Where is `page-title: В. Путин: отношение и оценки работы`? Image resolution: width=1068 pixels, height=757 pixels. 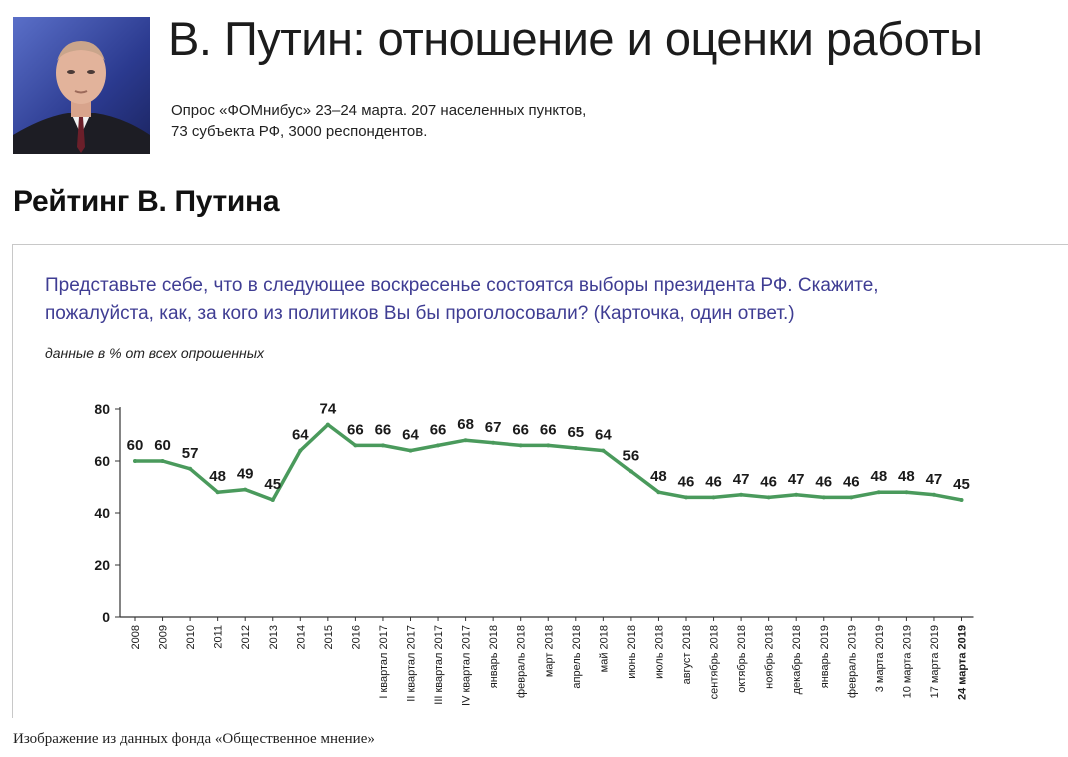
page-title: В. Путин: отношение и оценки работы is located at coordinates (575, 38).